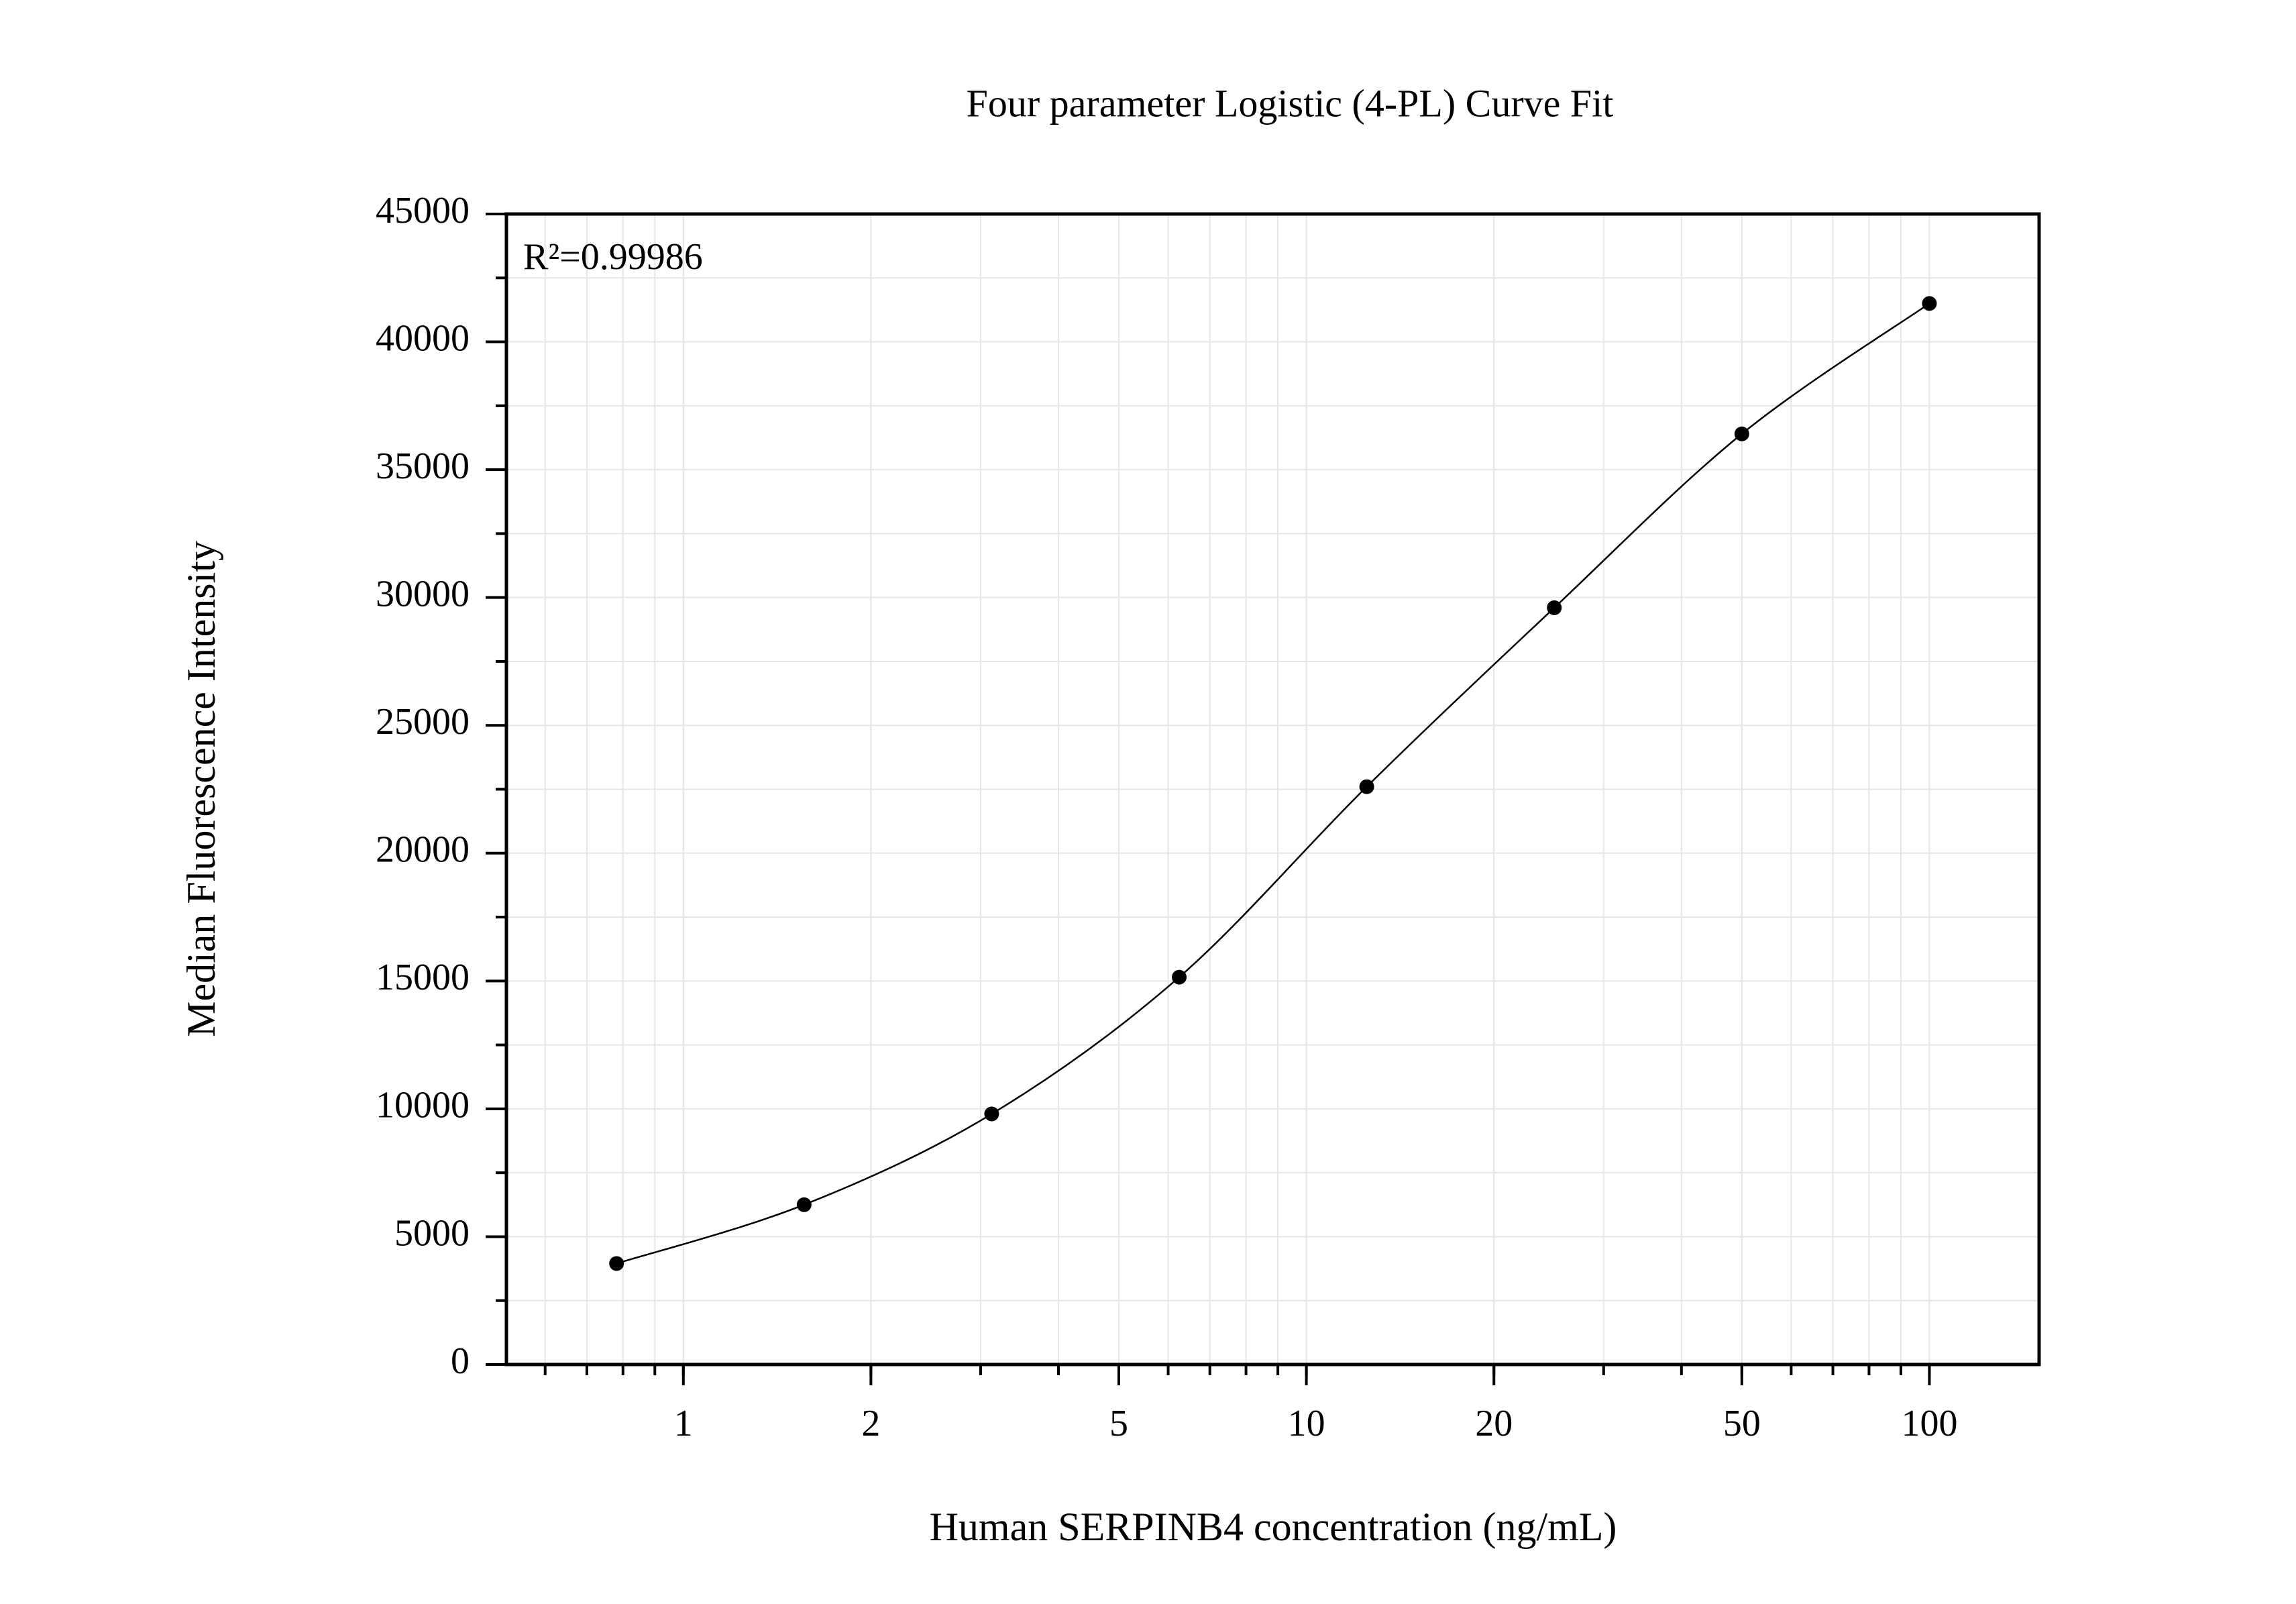  I want to click on y-tick-label: 20000, so click(423, 850).